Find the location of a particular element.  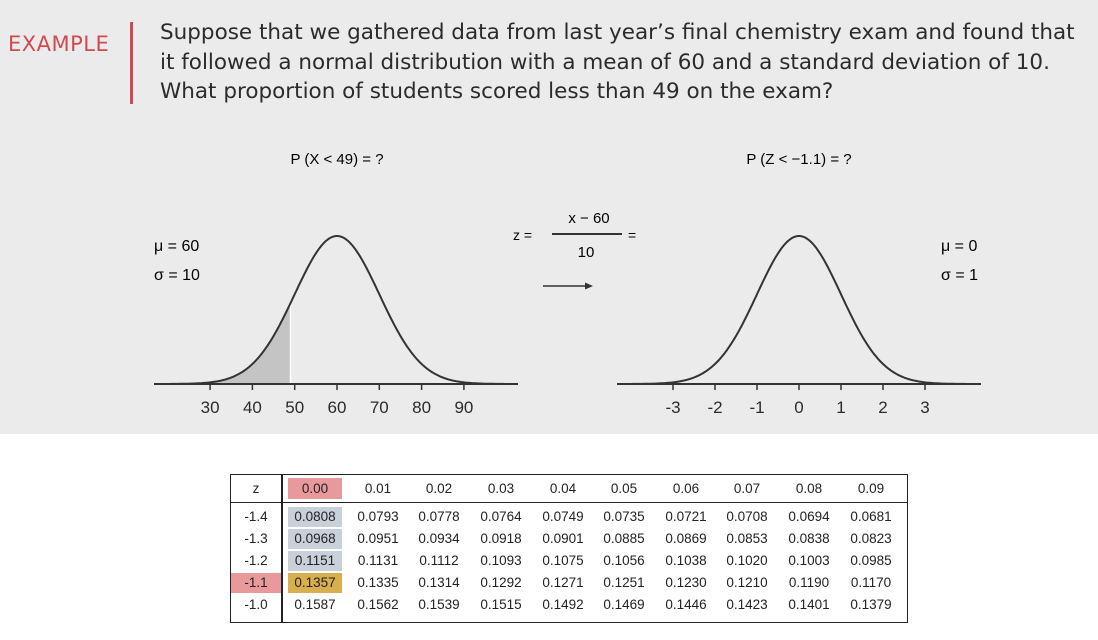

z-table-cell: 0.0985 is located at coordinates (871, 560).